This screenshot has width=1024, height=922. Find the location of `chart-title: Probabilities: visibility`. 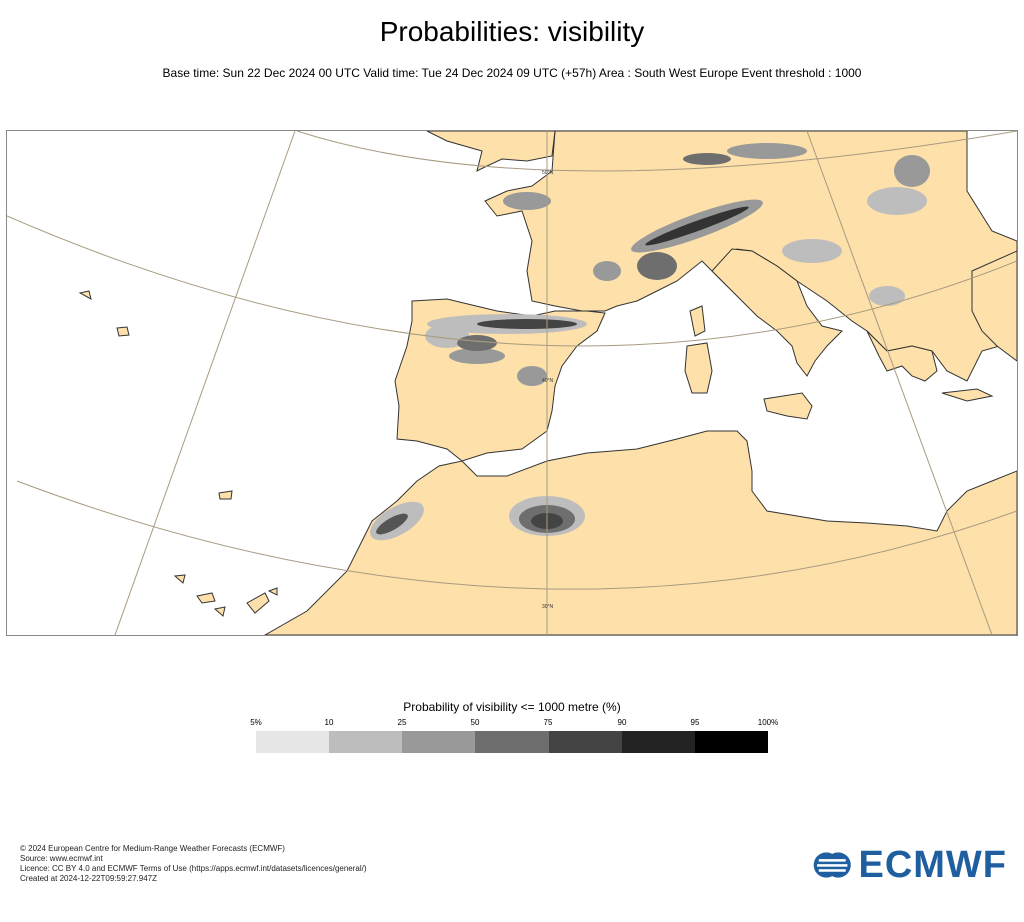

chart-title: Probabilities: visibility is located at coordinates (512, 31).